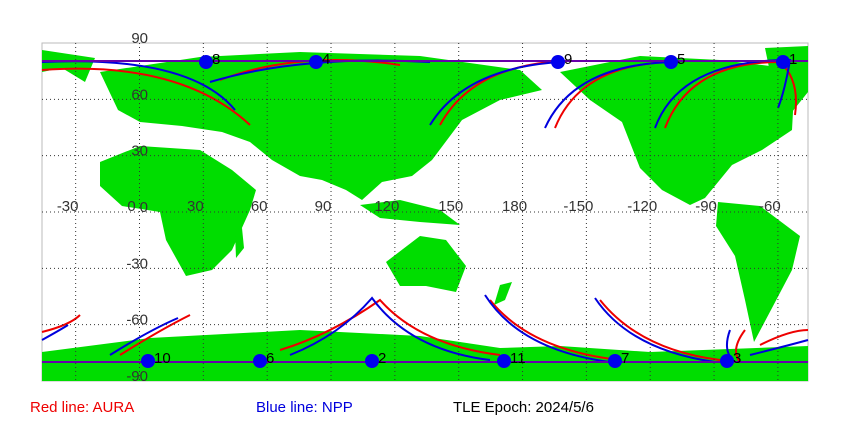 Image resolution: width=850 pixels, height=430 pixels. I want to click on legend-blue: Blue line: NPP, so click(304, 407).